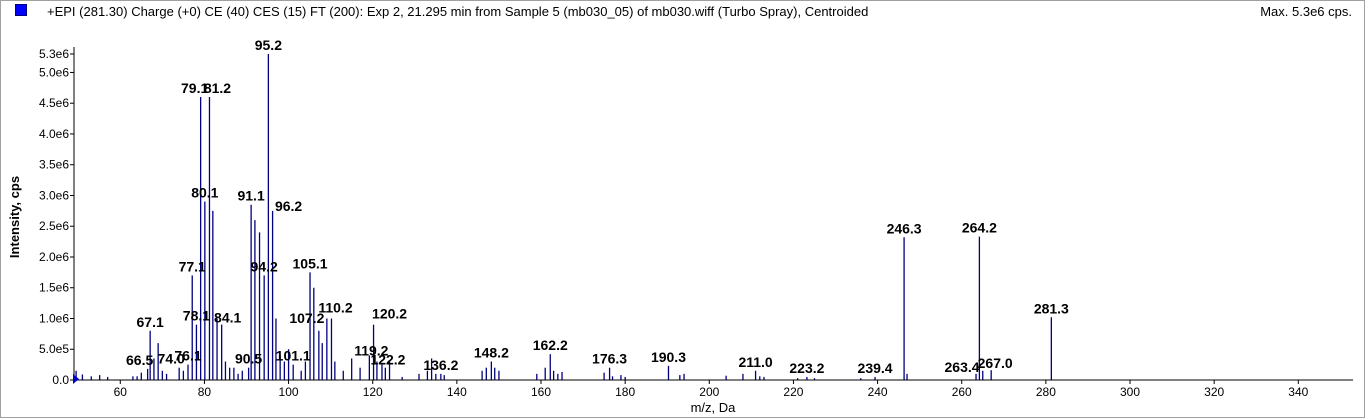 The width and height of the screenshot is (1365, 418). Describe the element at coordinates (54, 318) in the screenshot. I see `y-tick-label: 1.0e6` at that location.